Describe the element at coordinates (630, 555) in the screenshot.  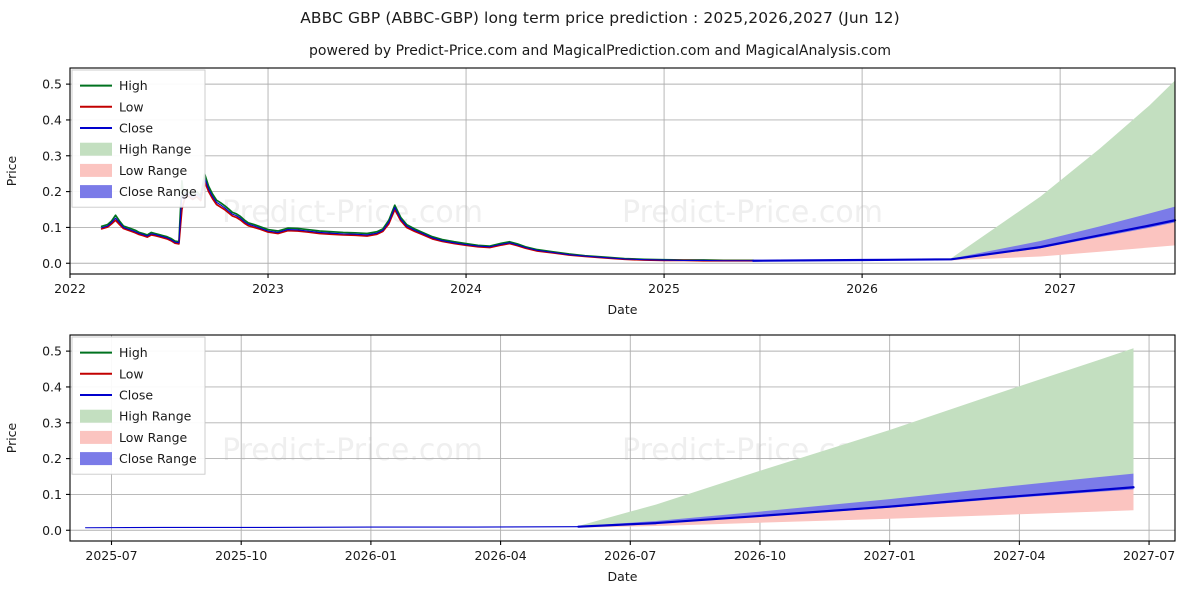
I see `x-axis-tick-label: 2026-07` at that location.